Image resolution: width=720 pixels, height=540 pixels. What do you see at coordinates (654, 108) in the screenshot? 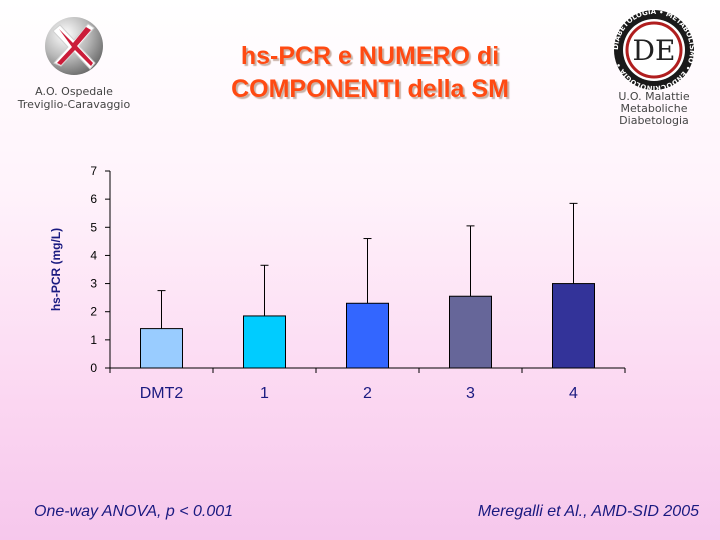
I see `unit-name-line2: Metaboliche` at bounding box center [654, 108].